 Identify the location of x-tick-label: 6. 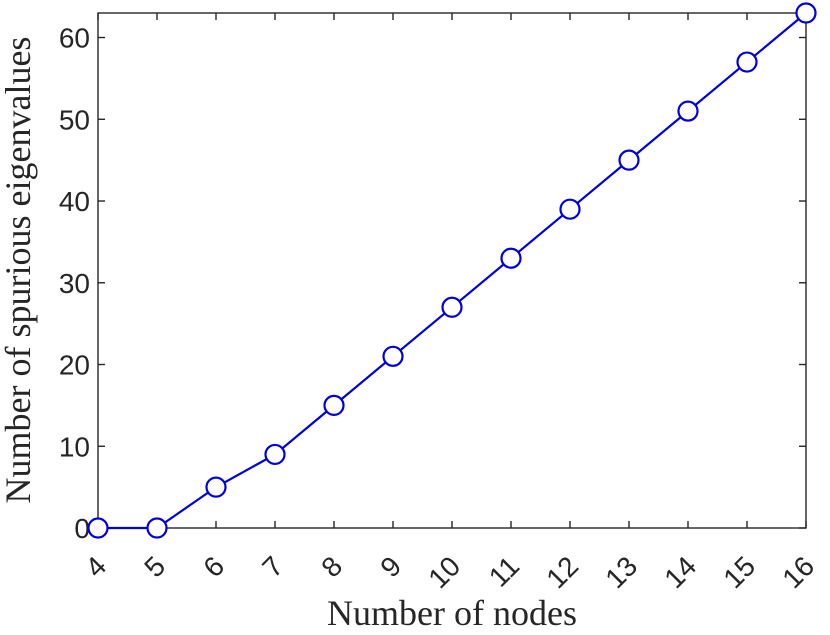
(213, 566).